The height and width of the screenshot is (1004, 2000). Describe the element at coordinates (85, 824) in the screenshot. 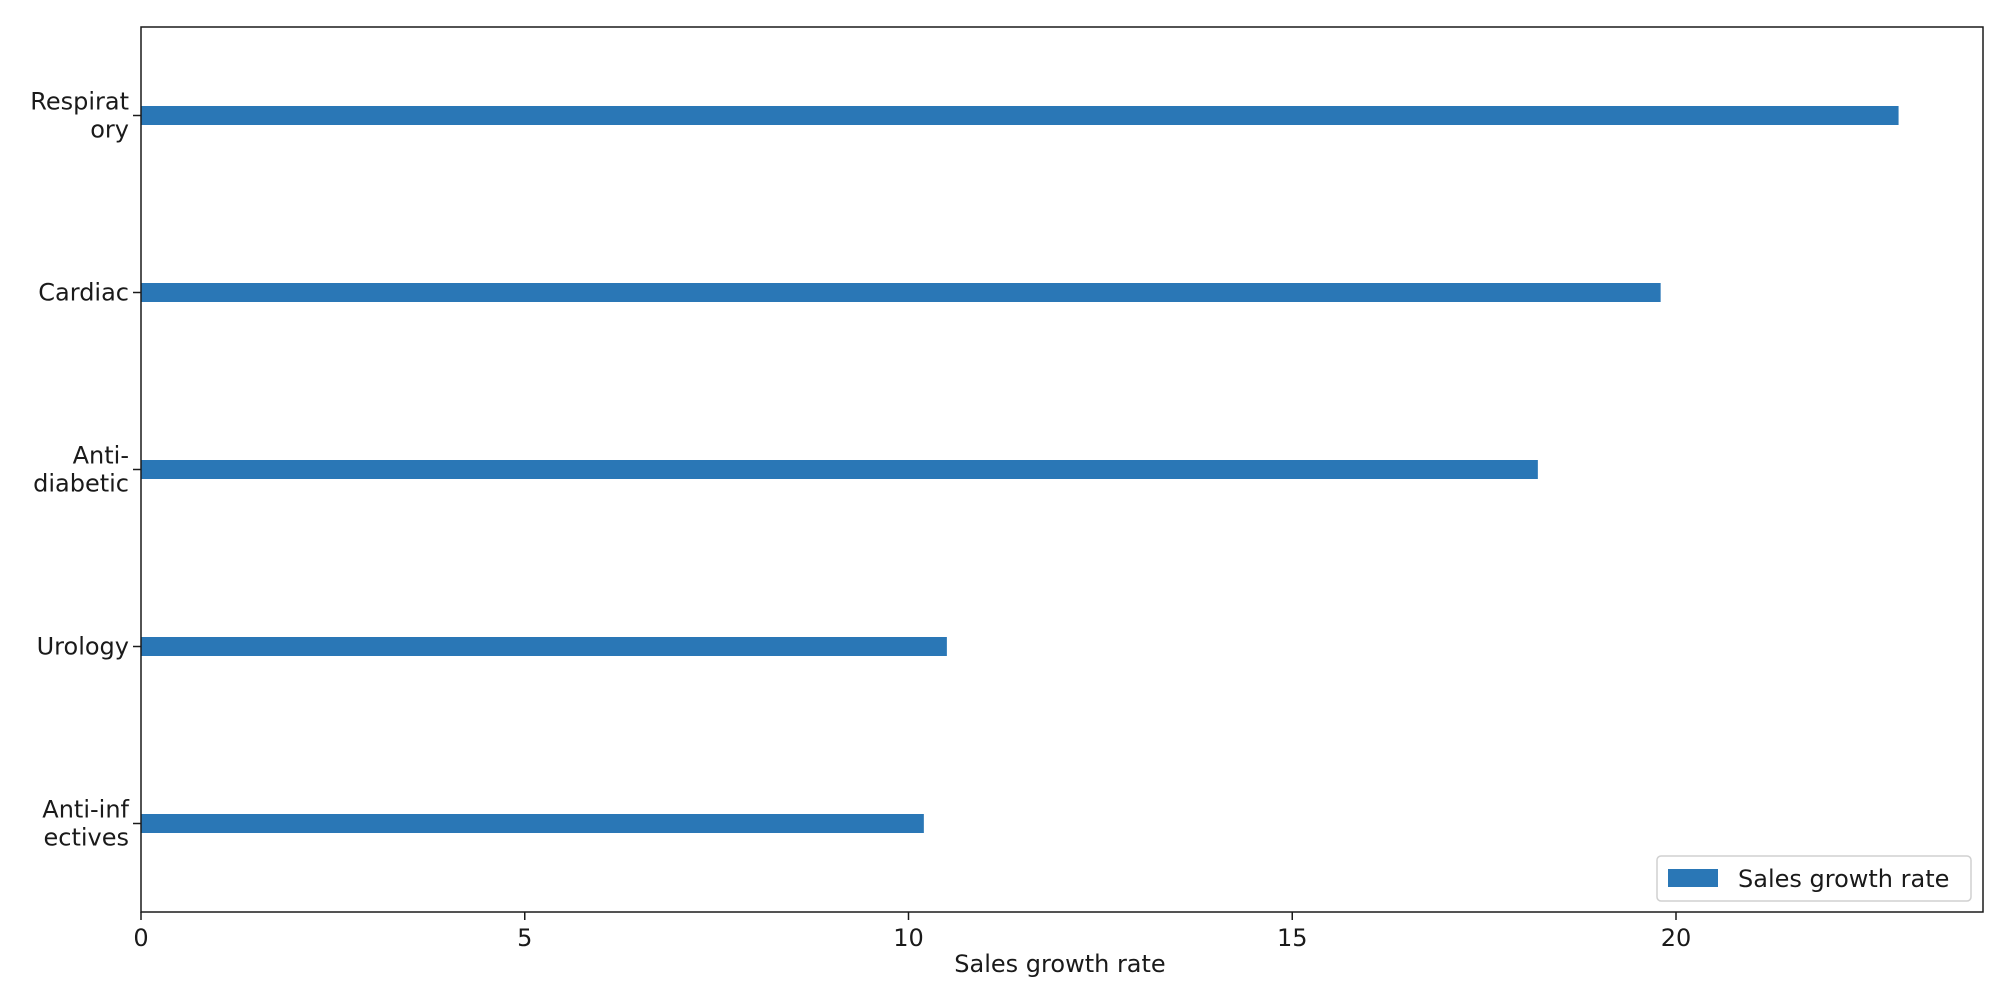

I see `y-tick-label: Anti-inf ectives` at that location.